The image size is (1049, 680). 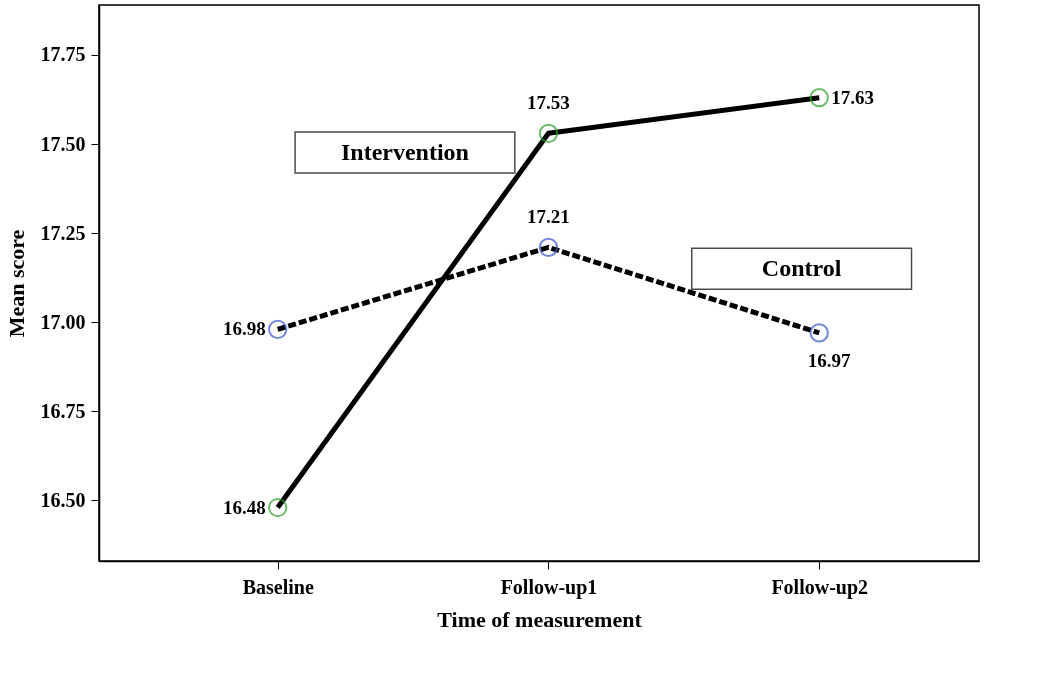 I want to click on data-label: 17.21, so click(x=548, y=217).